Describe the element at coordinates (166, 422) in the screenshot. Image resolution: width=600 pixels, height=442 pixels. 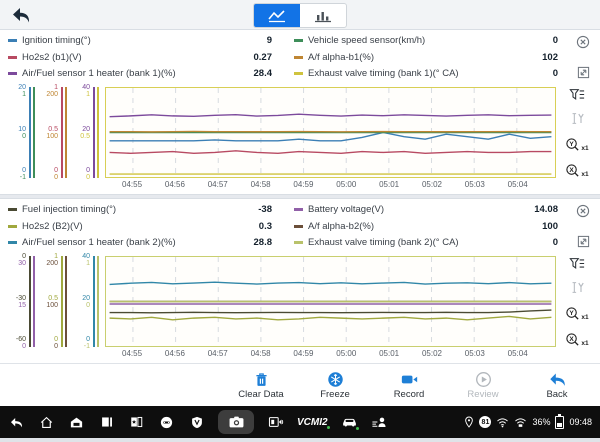
I see `nav-vci-icon` at that location.